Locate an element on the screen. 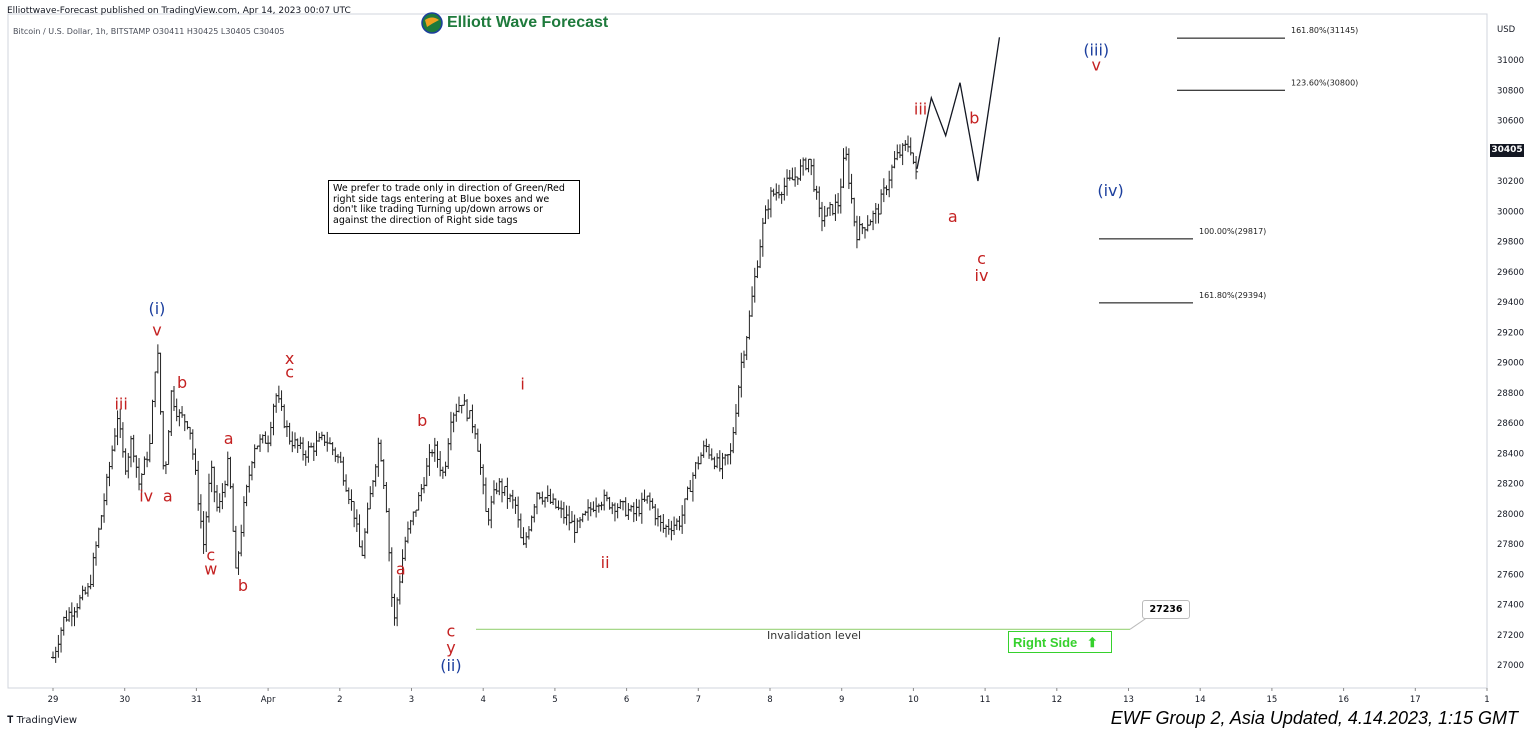 This screenshot has height=735, width=1536. x-tick-label: Apr is located at coordinates (268, 700).